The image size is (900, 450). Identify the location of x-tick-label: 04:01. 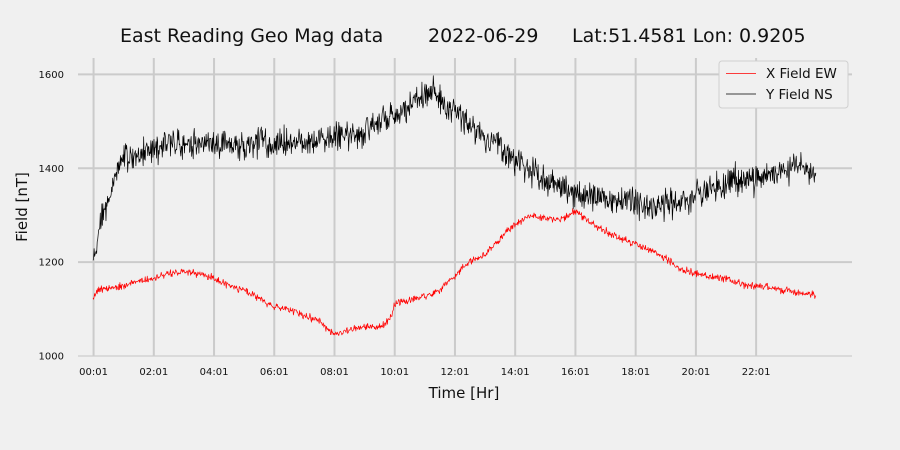
(214, 372).